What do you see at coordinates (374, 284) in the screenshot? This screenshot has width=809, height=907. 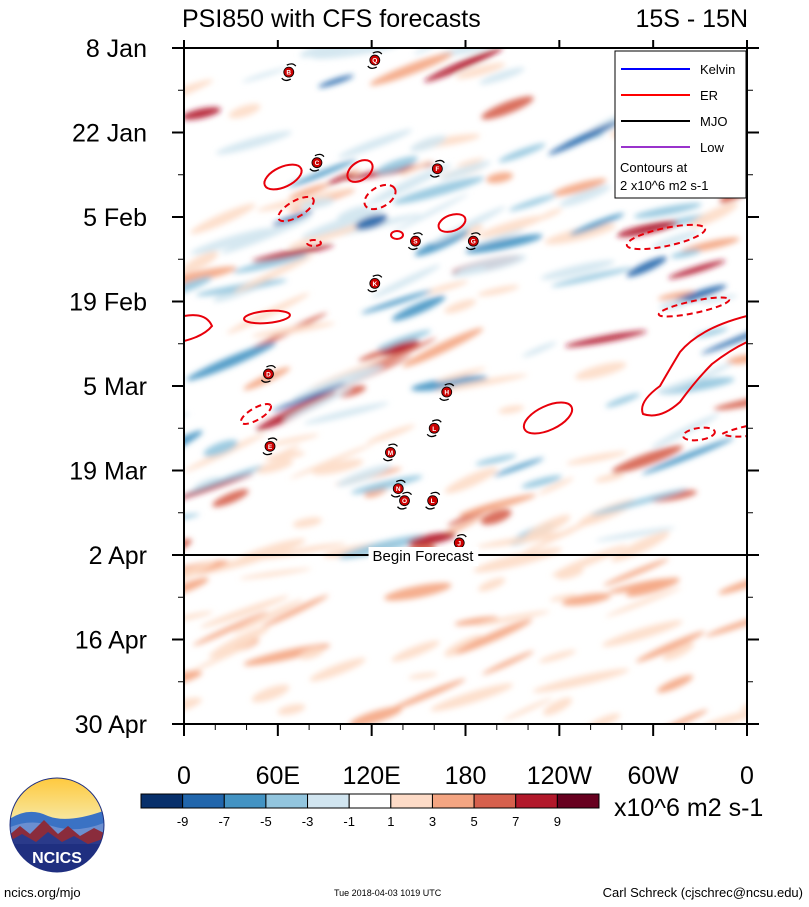 I see `storm-letter: K` at bounding box center [374, 284].